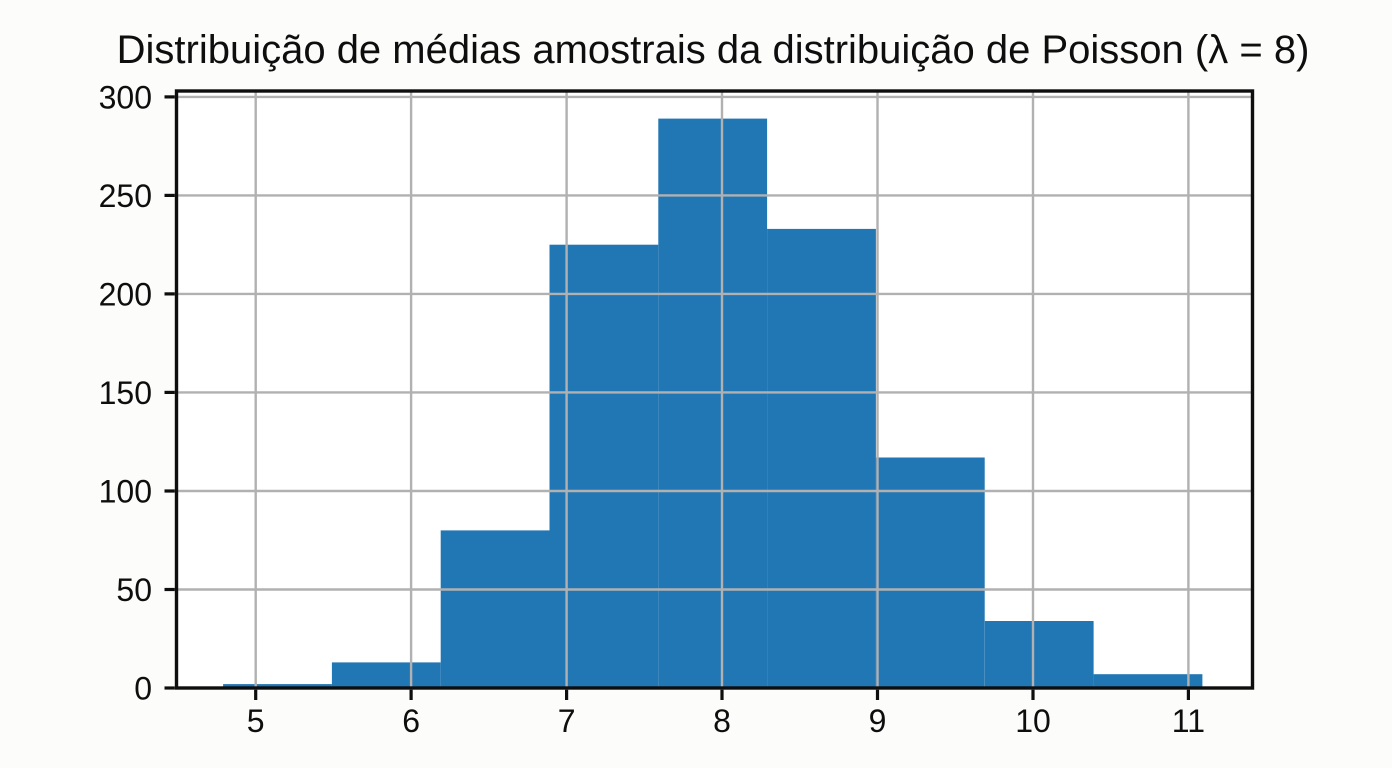 Image resolution: width=1392 pixels, height=768 pixels. What do you see at coordinates (134, 590) in the screenshot?
I see `svg-text: 50` at bounding box center [134, 590].